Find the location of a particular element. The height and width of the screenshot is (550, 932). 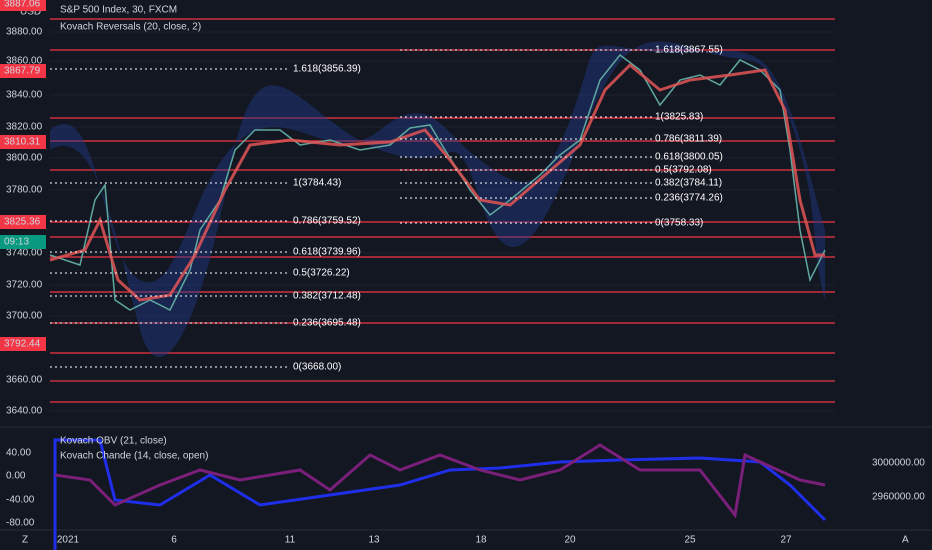

fib-label: 0.618(3800.05) is located at coordinates (689, 157).